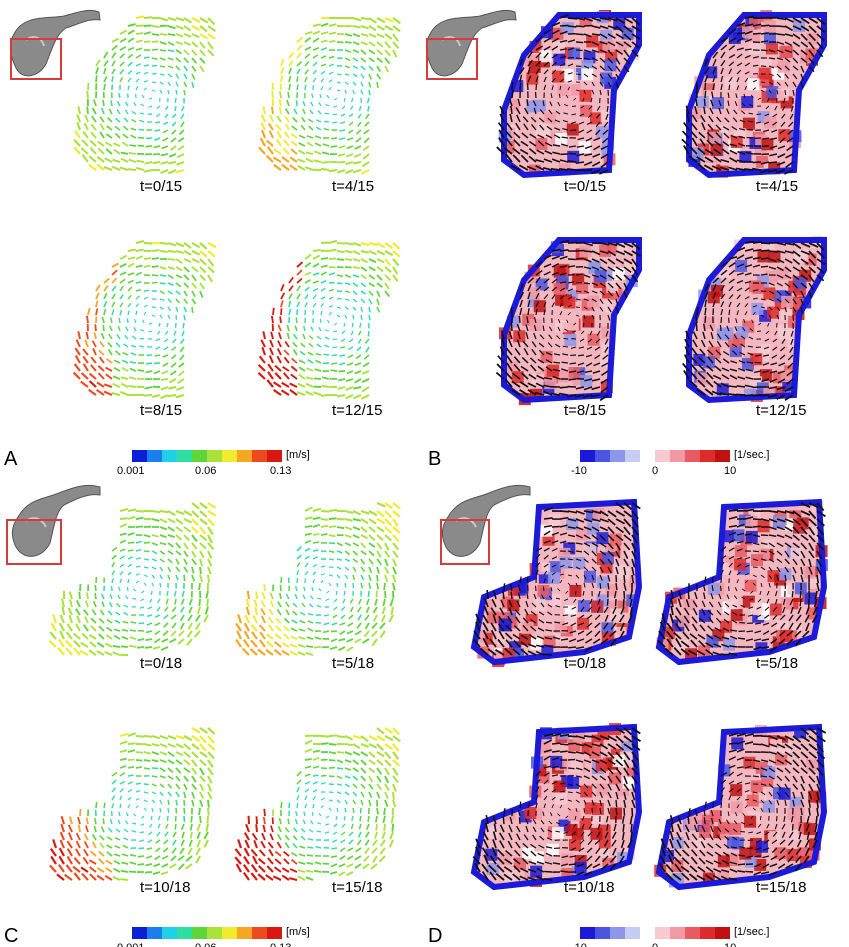 Image resolution: width=849 pixels, height=947 pixels. Describe the element at coordinates (11, 459) in the screenshot. I see `panel-letter: A` at that location.